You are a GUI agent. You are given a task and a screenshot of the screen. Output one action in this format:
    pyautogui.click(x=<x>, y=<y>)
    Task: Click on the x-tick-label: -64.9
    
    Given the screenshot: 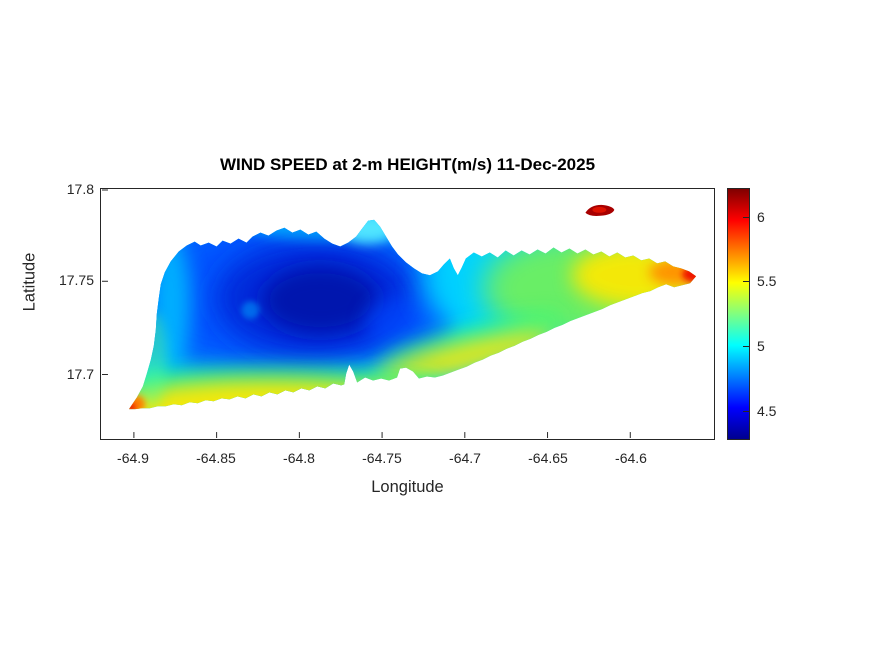 What is the action you would take?
    pyautogui.click(x=133, y=458)
    